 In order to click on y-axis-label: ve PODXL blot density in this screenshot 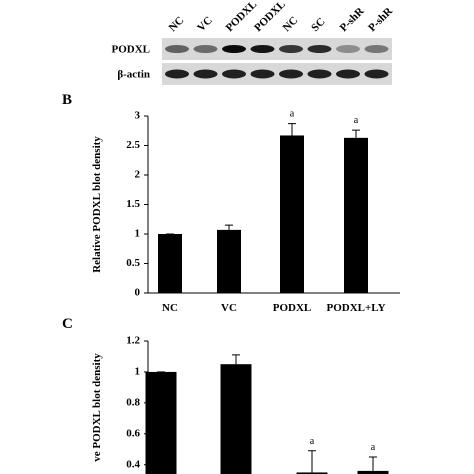, I will do `click(97, 407)`.